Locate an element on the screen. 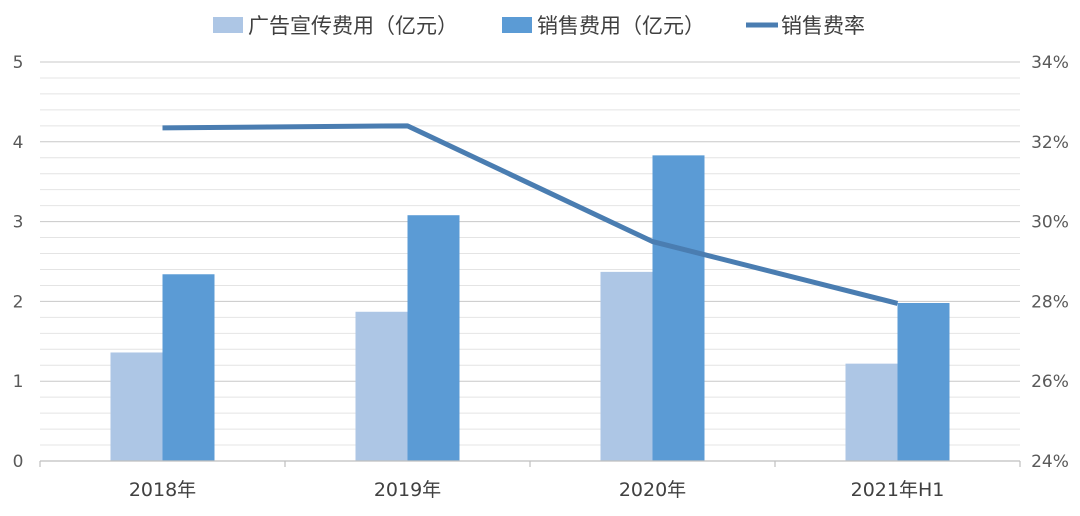 Image resolution: width=1080 pixels, height=516 pixels. x-category-label: 2020年 is located at coordinates (652, 490).